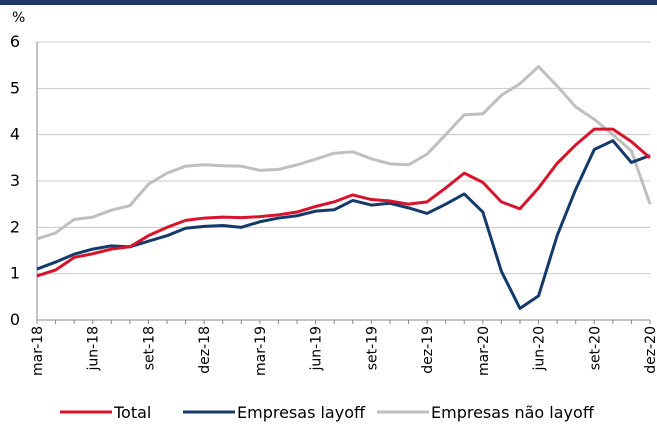 This screenshot has height=426, width=657. I want to click on y-tick-label: 5, so click(15, 87).